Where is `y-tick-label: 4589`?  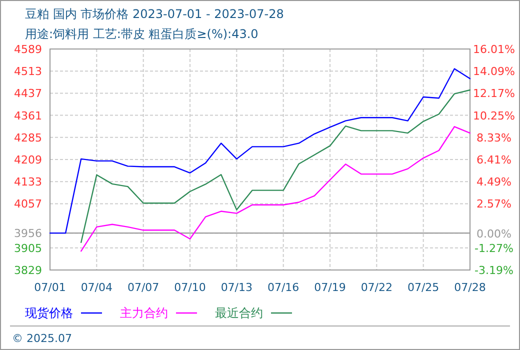 y-tick-label: 4589 is located at coordinates (28, 49).